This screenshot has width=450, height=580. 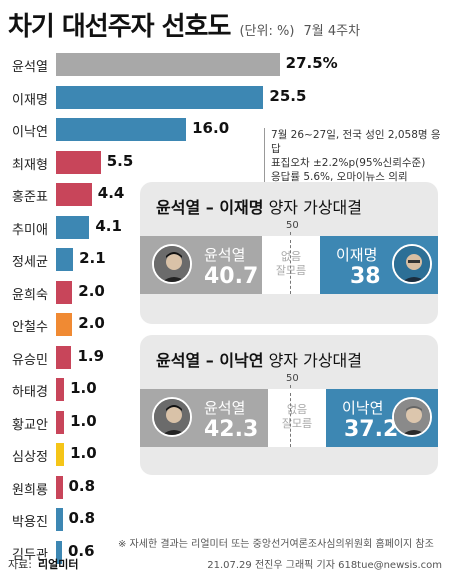 I want to click on bar-category-label: 하태경, so click(x=30, y=392).